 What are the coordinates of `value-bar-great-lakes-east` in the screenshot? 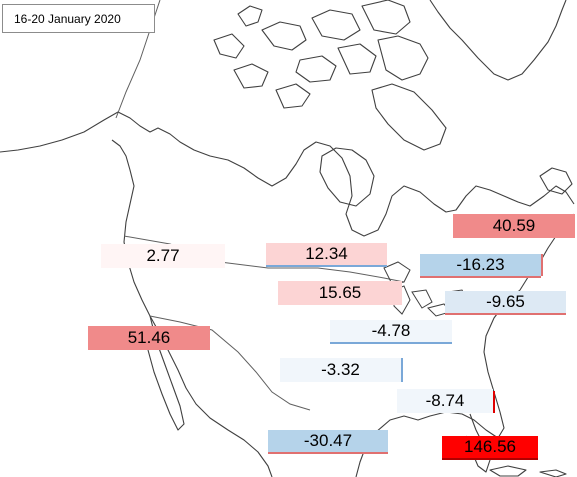 It's located at (542, 265).